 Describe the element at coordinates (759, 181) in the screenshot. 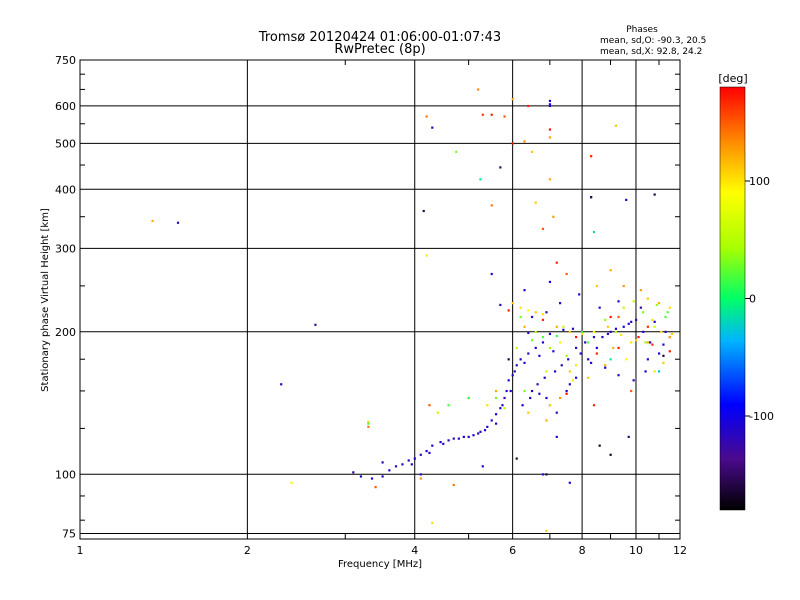

I see `colorbar-tick-label: 100` at that location.